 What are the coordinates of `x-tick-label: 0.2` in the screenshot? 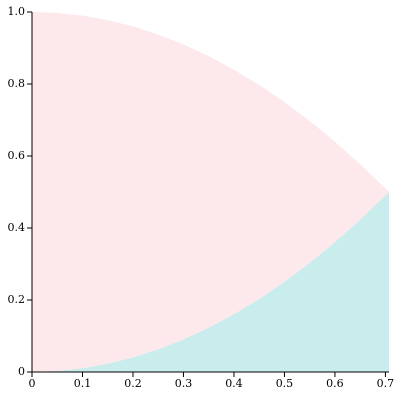 It's located at (133, 383).